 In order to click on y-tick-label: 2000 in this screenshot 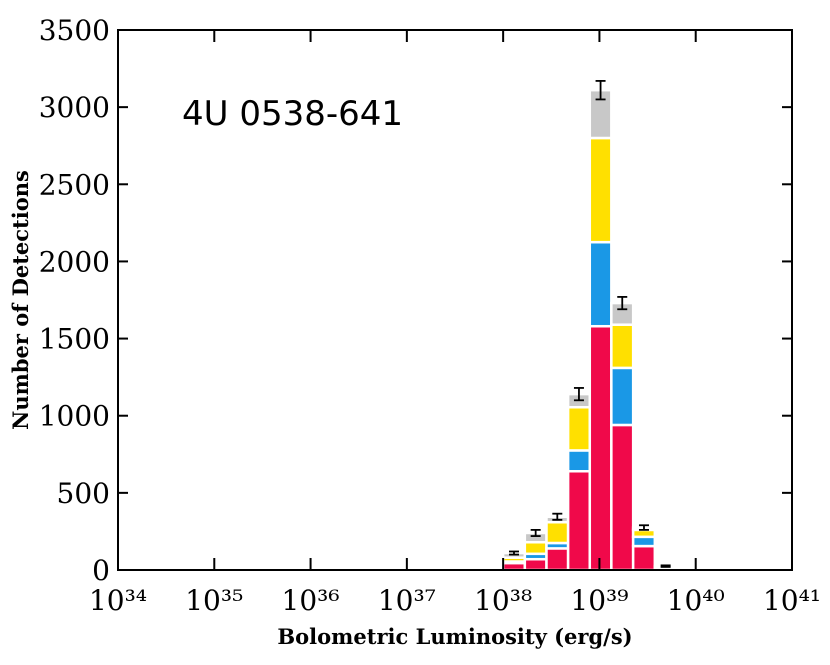, I will do `click(74, 261)`.